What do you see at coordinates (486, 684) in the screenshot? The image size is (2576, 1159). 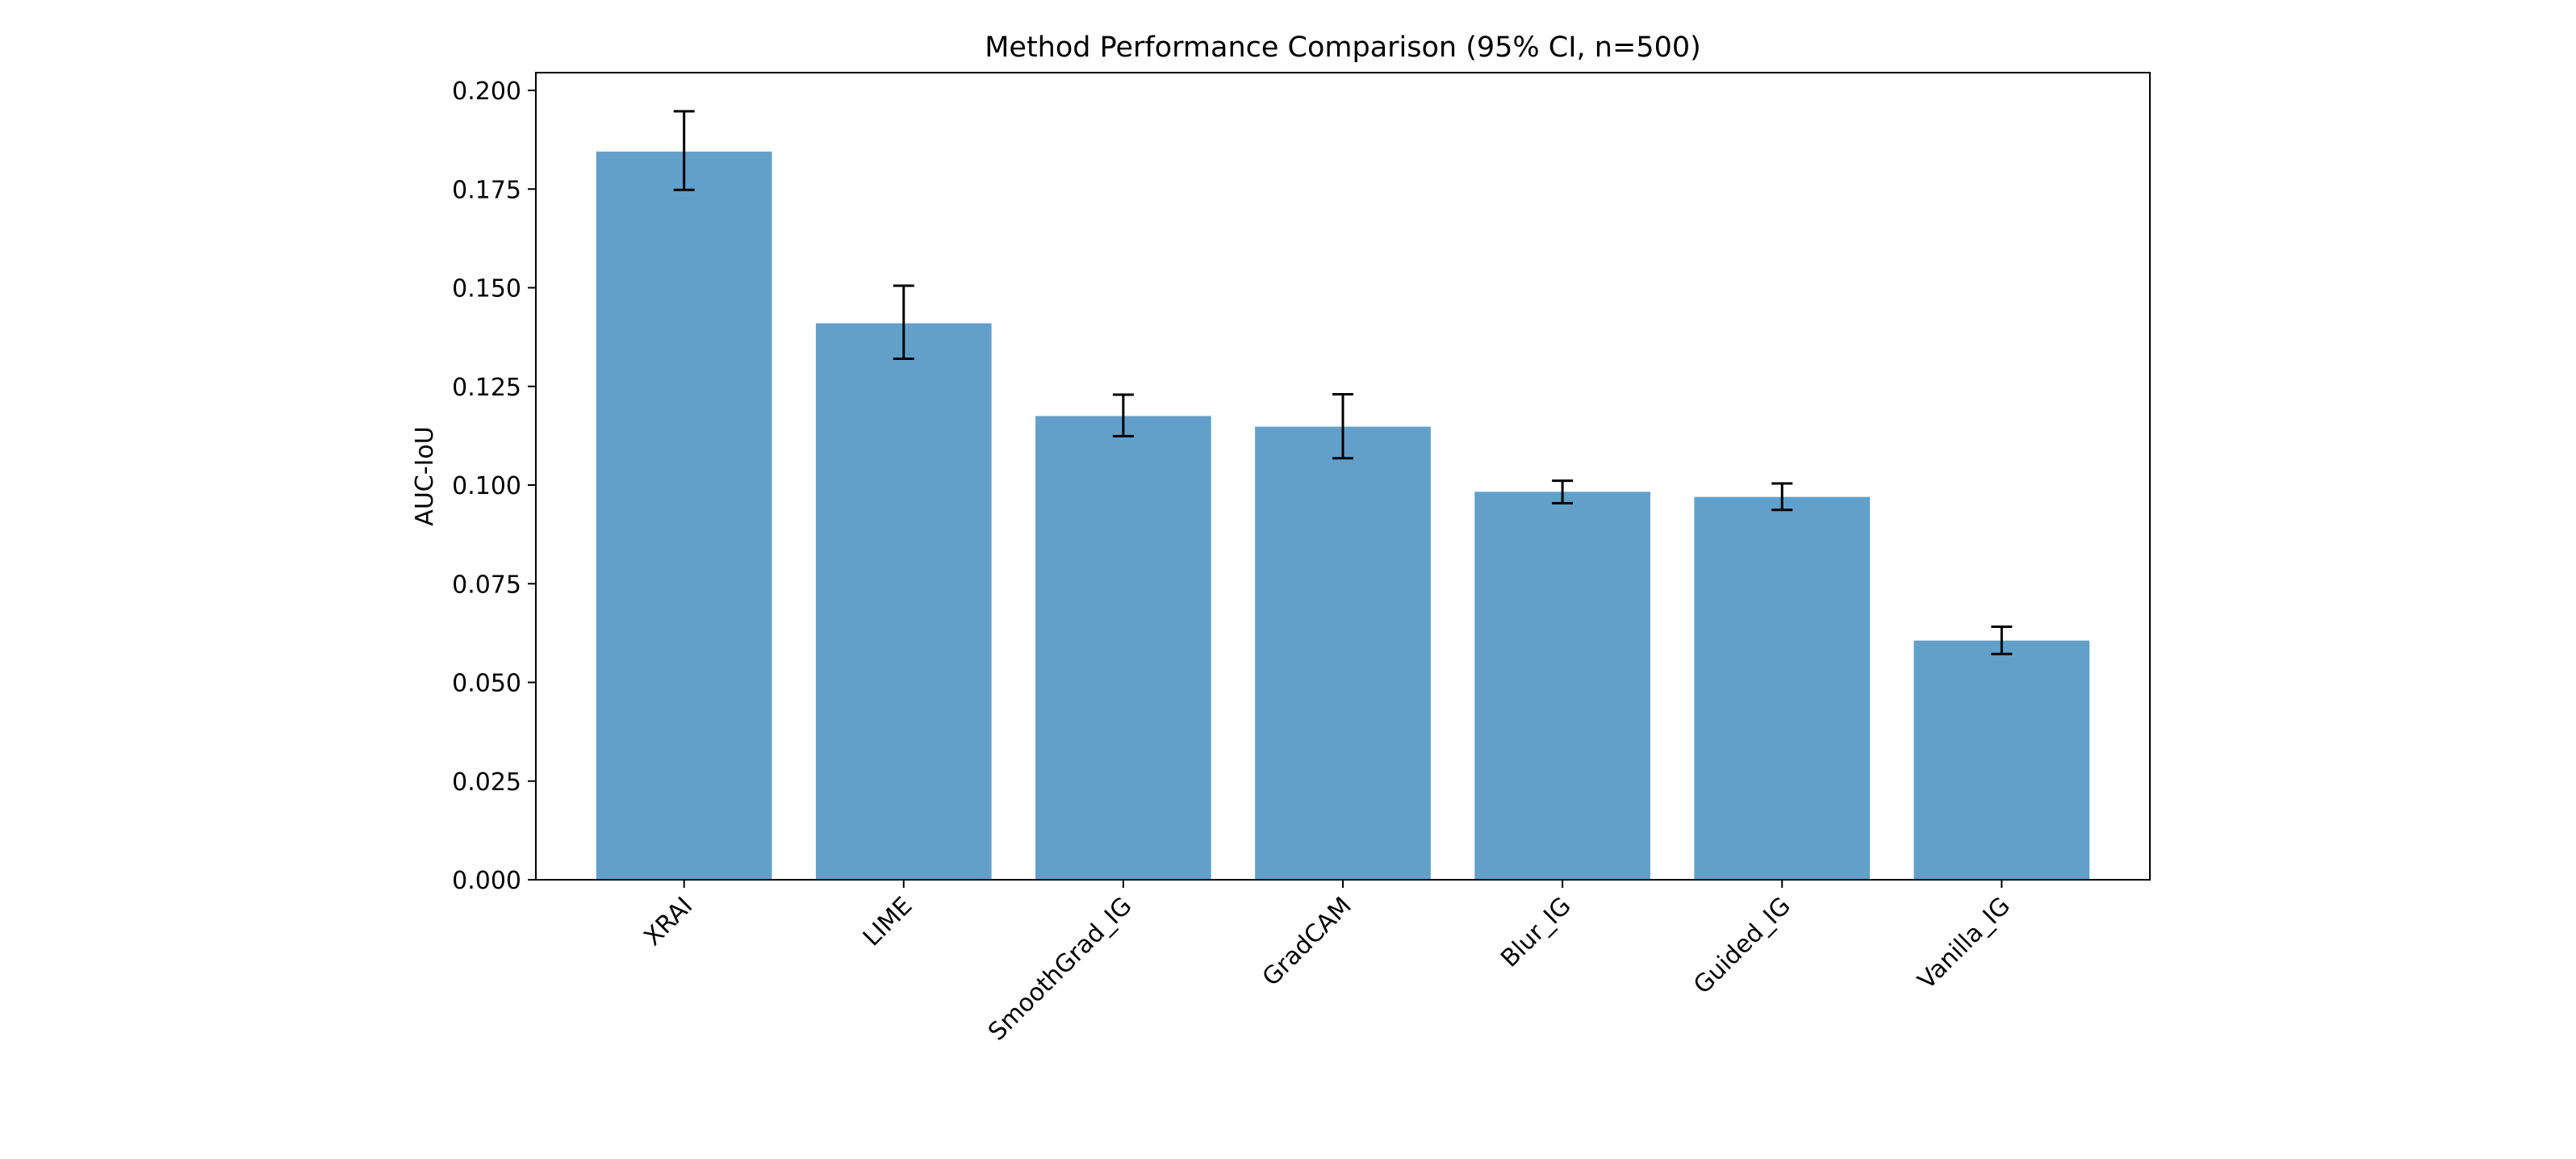 I see `y-tick-label: 0.050` at bounding box center [486, 684].